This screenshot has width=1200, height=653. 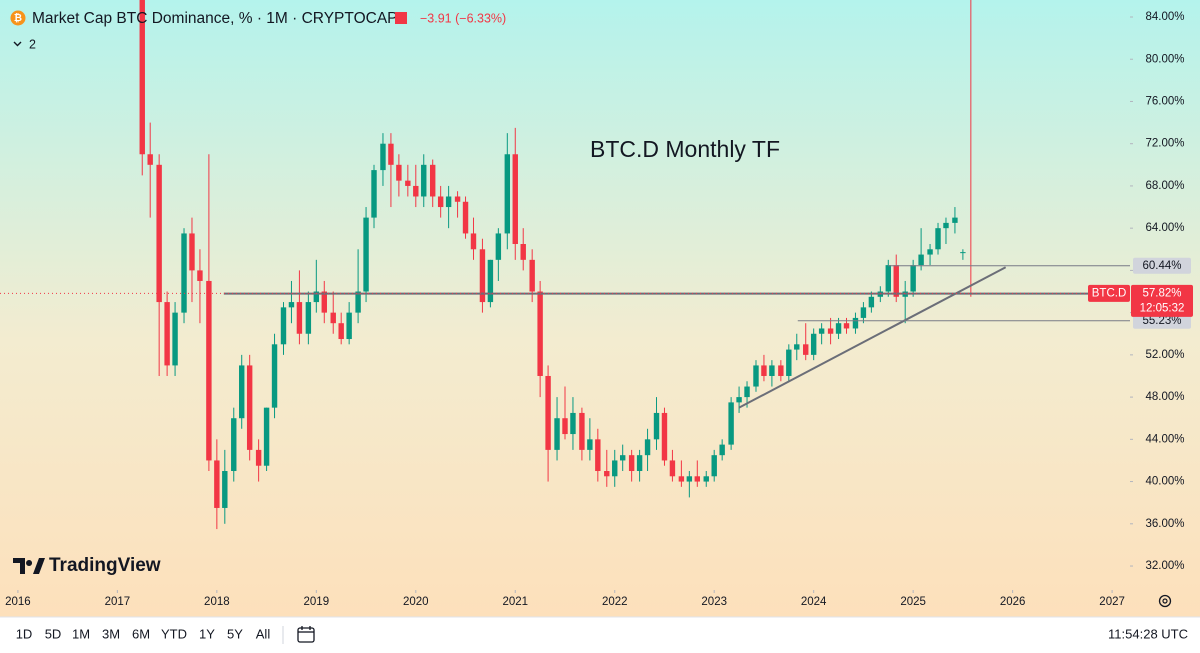 I want to click on date-range-icon, so click(x=306, y=634).